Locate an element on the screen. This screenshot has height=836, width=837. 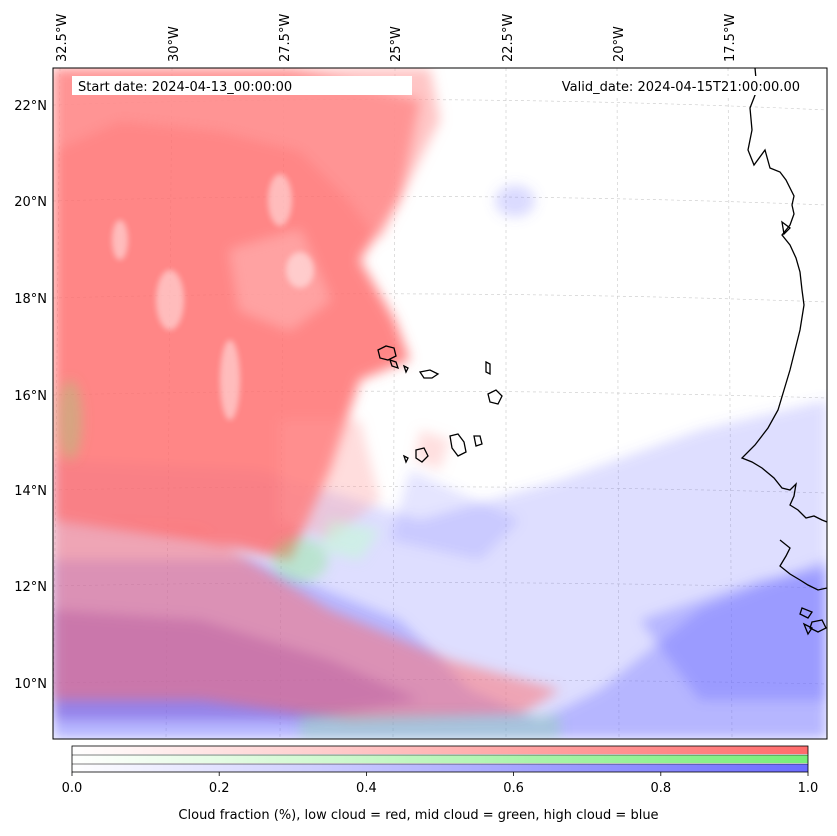
lat-label: 14°N is located at coordinates (30, 491).